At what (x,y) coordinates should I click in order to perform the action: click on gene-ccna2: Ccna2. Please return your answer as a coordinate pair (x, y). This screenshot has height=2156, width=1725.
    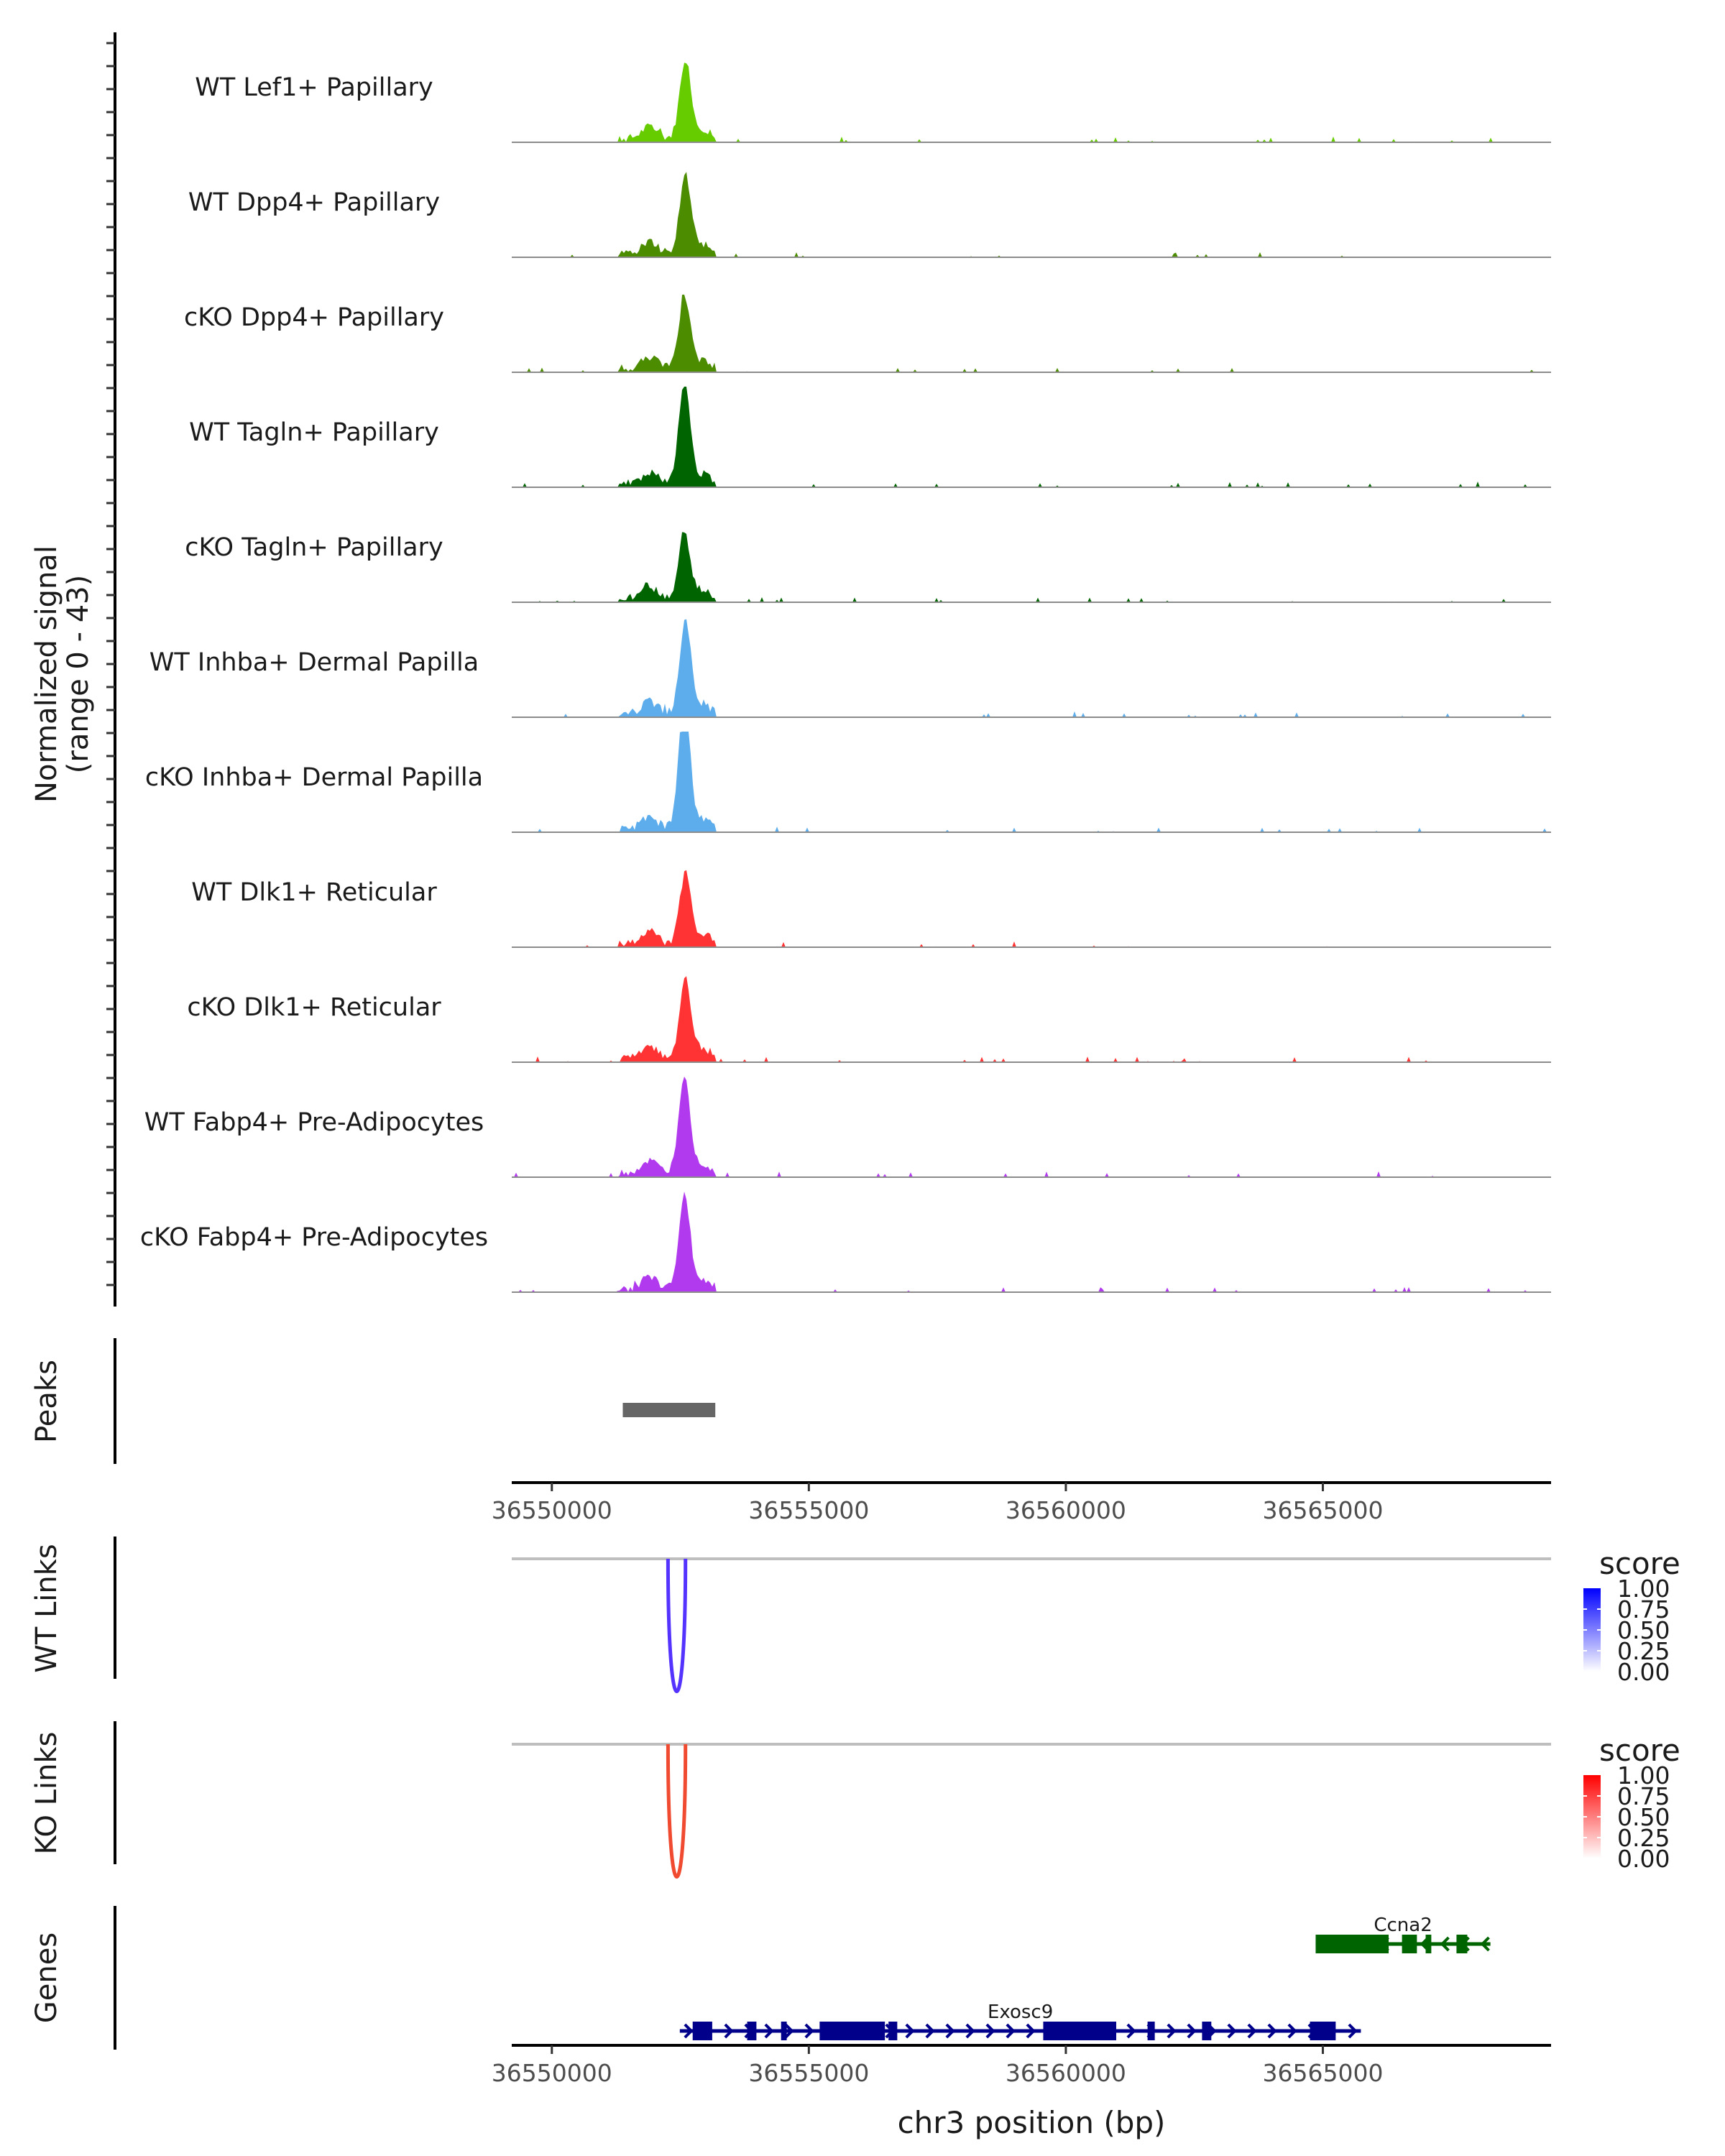
    Looking at the image, I should click on (1403, 1934).